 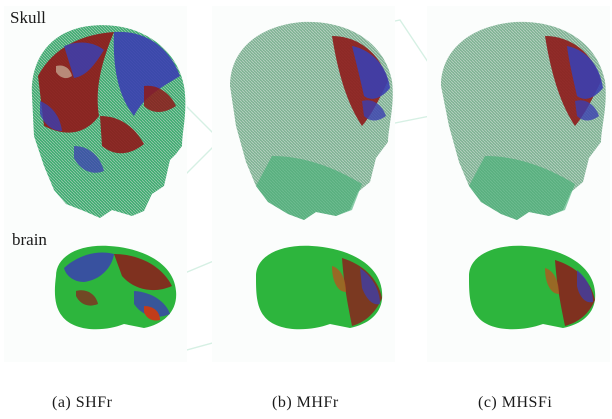 What do you see at coordinates (28, 17) in the screenshot?
I see `row-label-skull: Skull` at bounding box center [28, 17].